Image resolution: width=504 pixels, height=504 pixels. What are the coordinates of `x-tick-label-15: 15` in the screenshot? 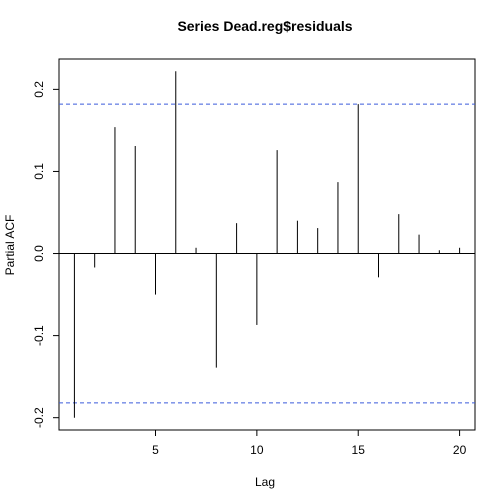 It's located at (359, 450).